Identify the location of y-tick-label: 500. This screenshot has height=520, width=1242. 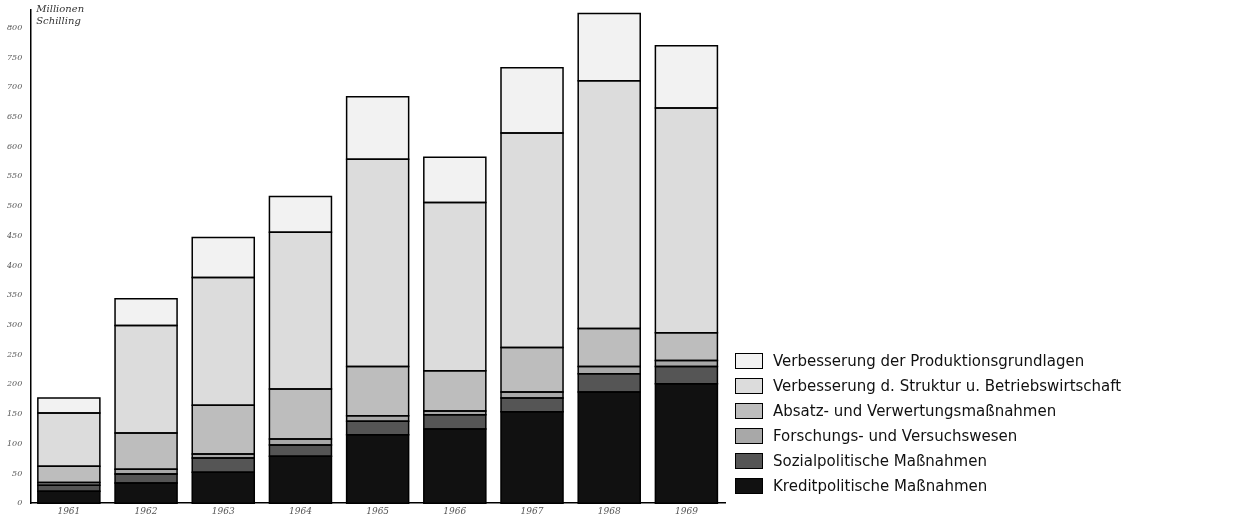
(14, 206).